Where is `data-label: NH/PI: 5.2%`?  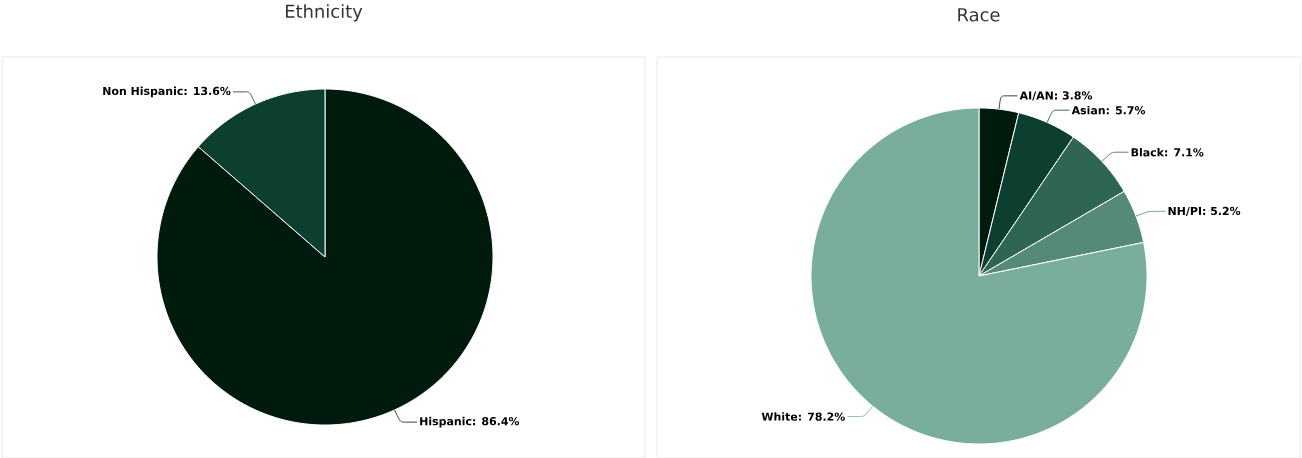
data-label: NH/PI: 5.2% is located at coordinates (1204, 211).